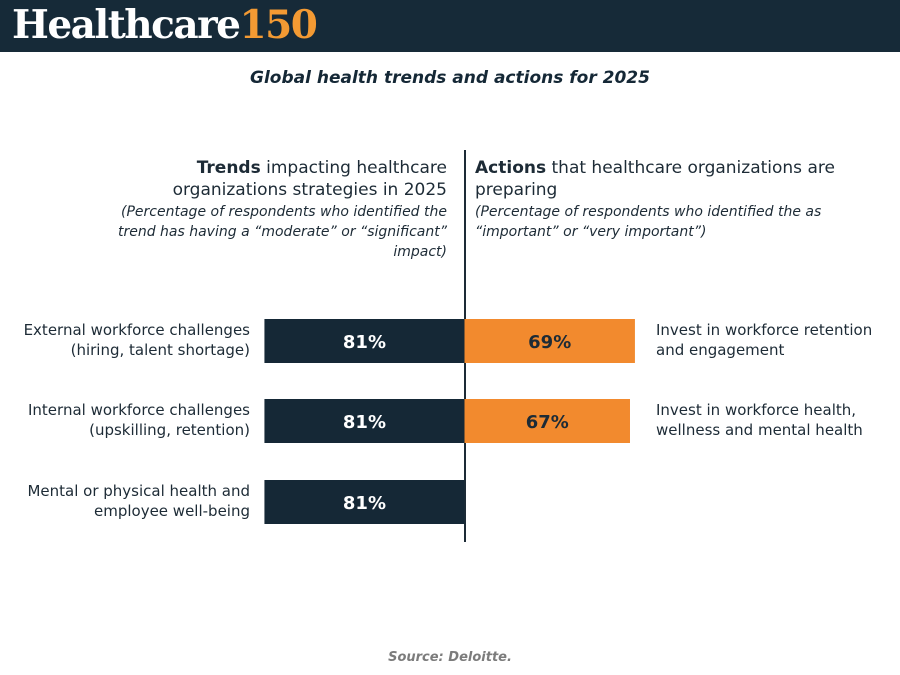 The height and width of the screenshot is (675, 900). What do you see at coordinates (511, 168) in the screenshot?
I see `actions-heading-bold: Actions` at bounding box center [511, 168].